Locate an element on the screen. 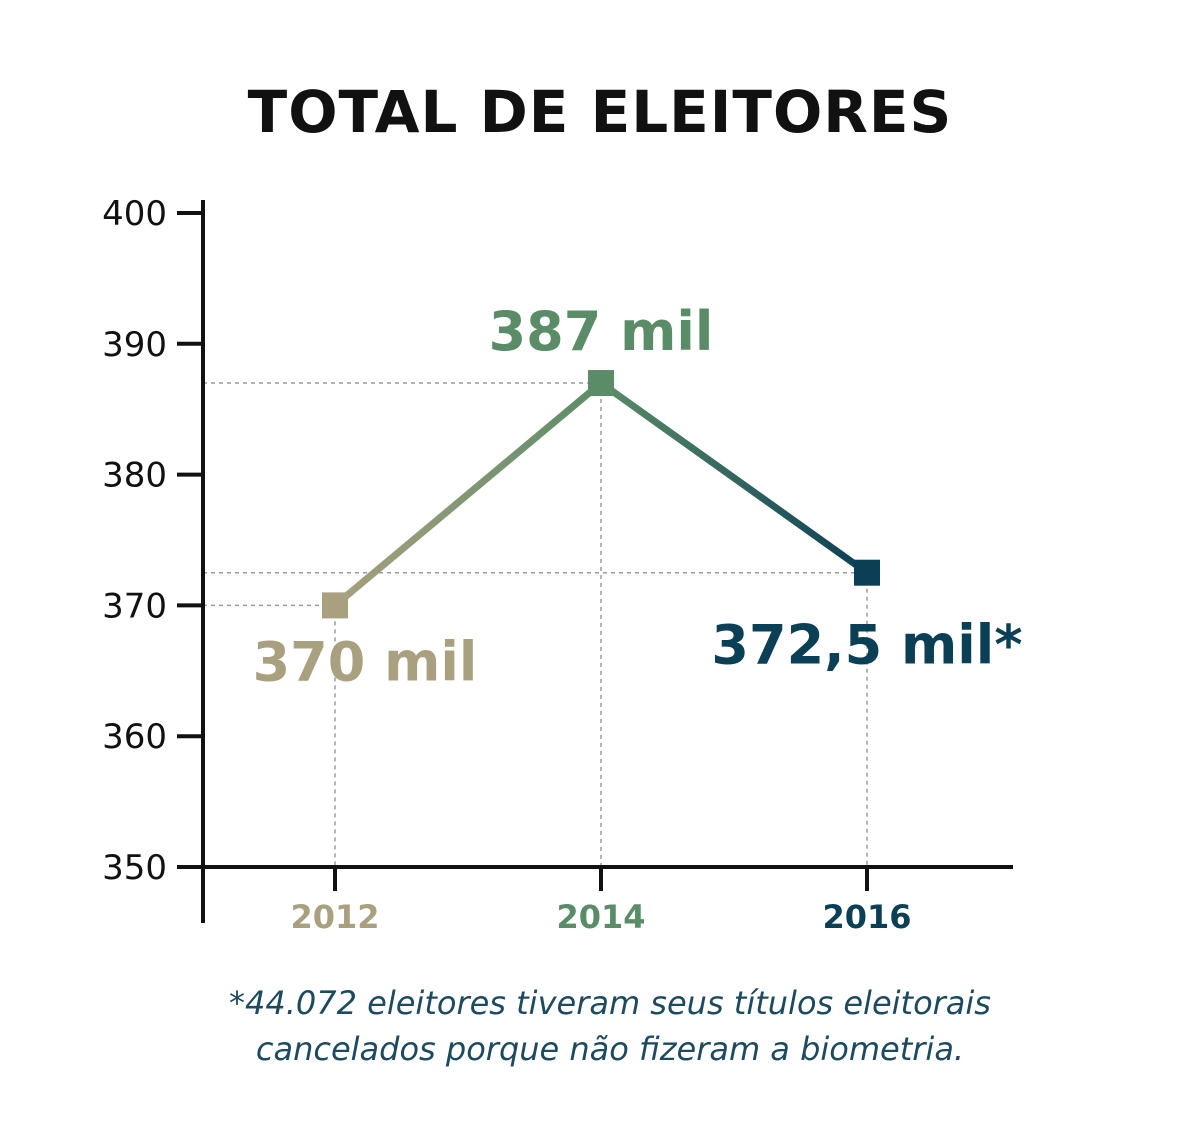  y-tick-label: 370 is located at coordinates (134, 606).